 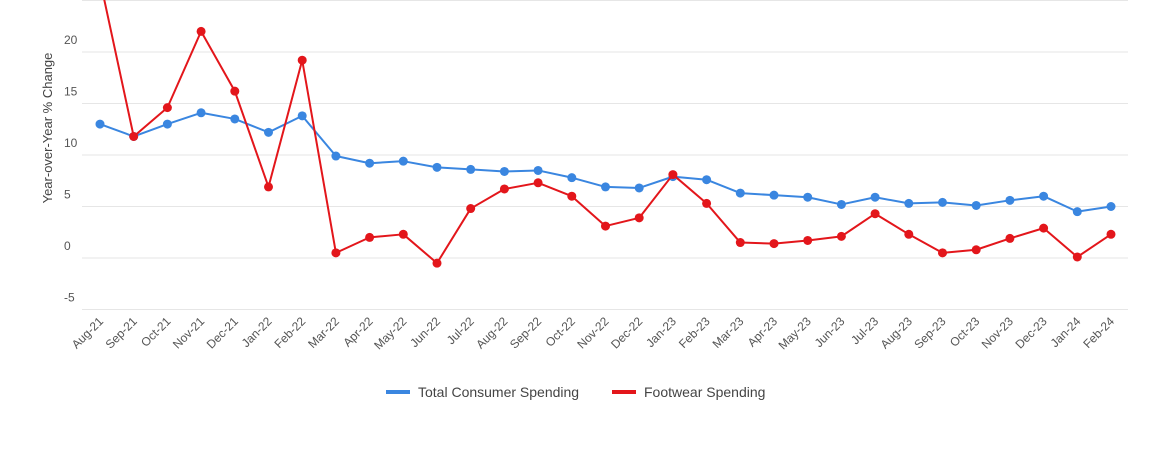 What do you see at coordinates (1066, 332) in the screenshot?
I see `x-tick-label: Jan-24` at bounding box center [1066, 332].